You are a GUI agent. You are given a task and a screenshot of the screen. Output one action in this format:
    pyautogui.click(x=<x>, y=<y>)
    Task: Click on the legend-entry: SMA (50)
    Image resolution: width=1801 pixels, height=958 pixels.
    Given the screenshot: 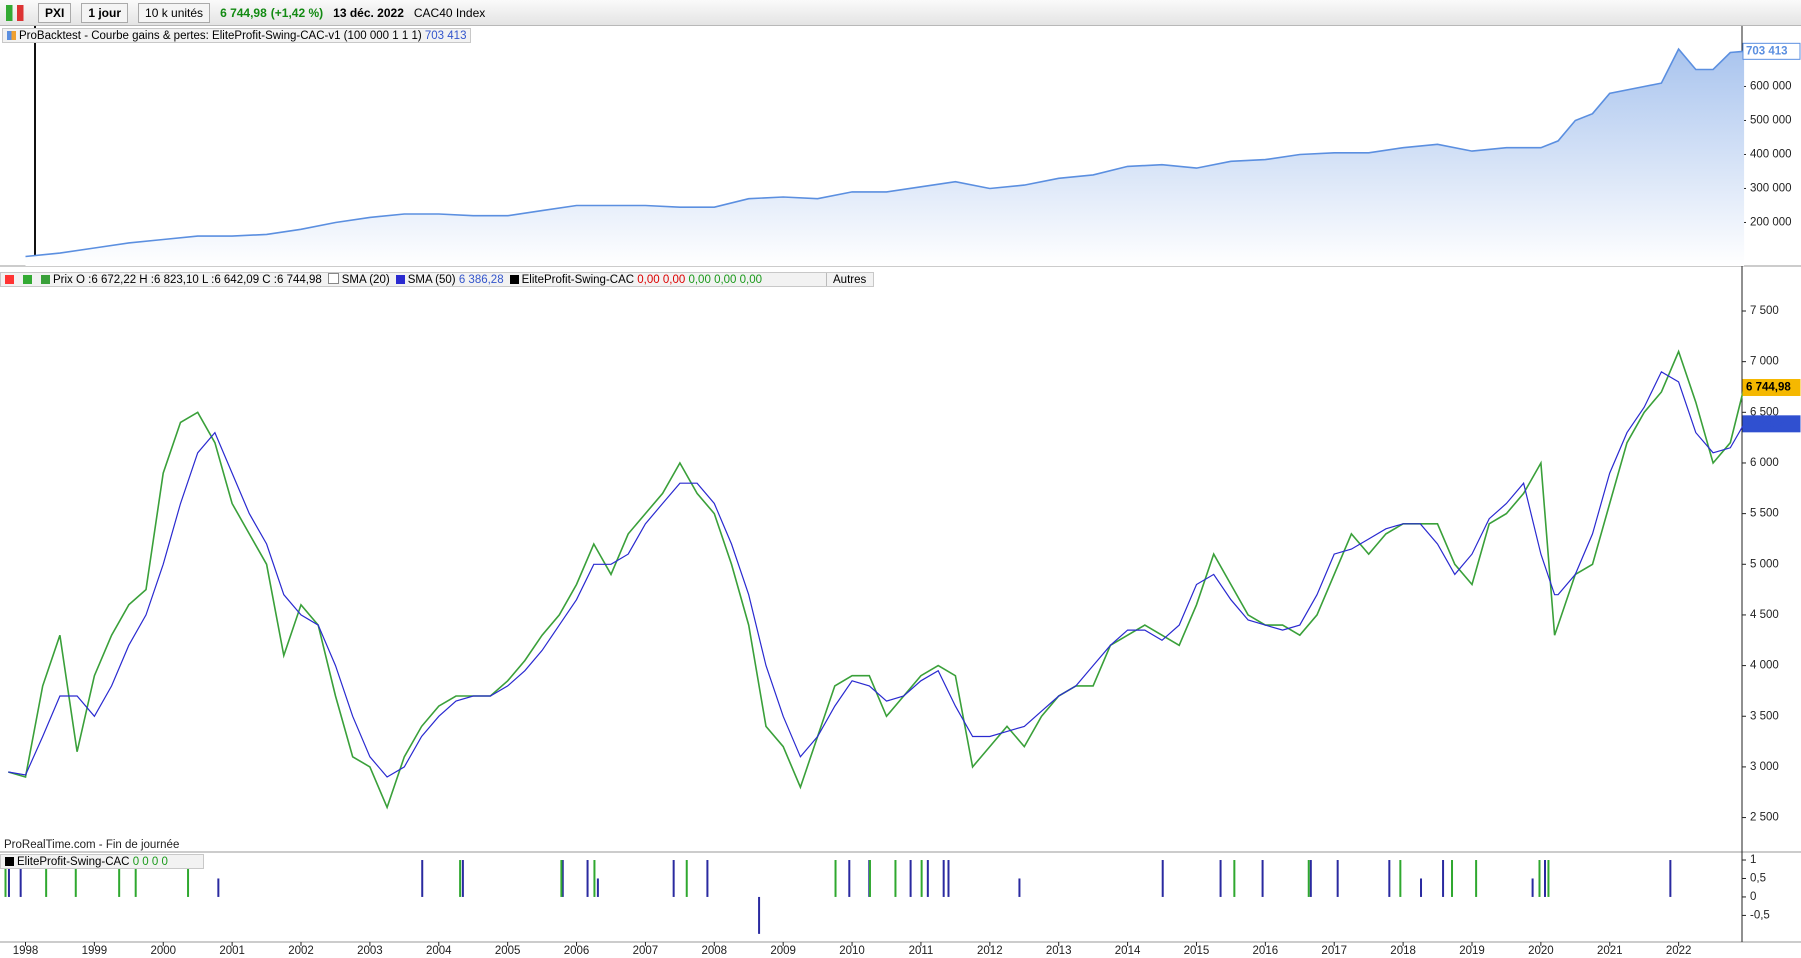 What is the action you would take?
    pyautogui.click(x=431, y=280)
    